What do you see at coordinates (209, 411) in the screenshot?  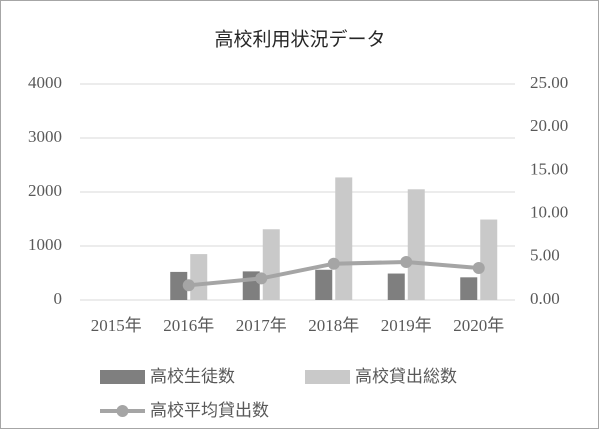 I see `legend-label: 高校平均貸出数` at bounding box center [209, 411].